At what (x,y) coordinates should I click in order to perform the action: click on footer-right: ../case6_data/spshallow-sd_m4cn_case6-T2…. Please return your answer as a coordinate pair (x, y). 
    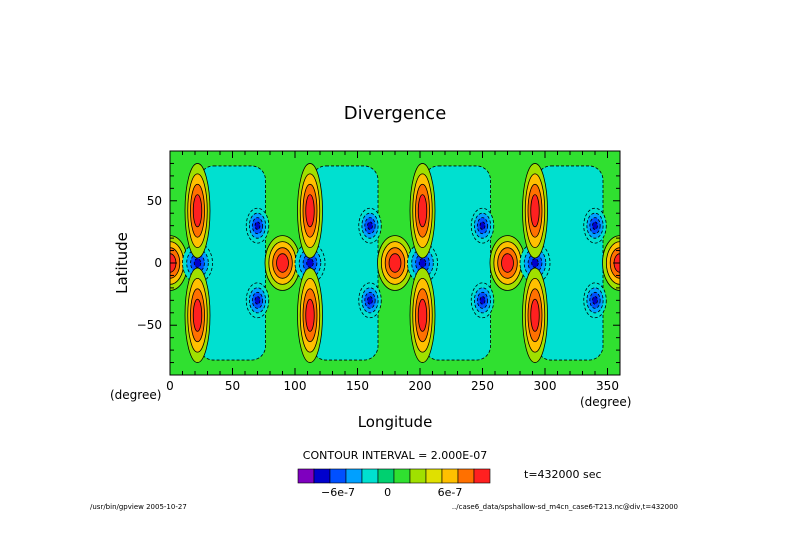
    Looking at the image, I should click on (565, 507).